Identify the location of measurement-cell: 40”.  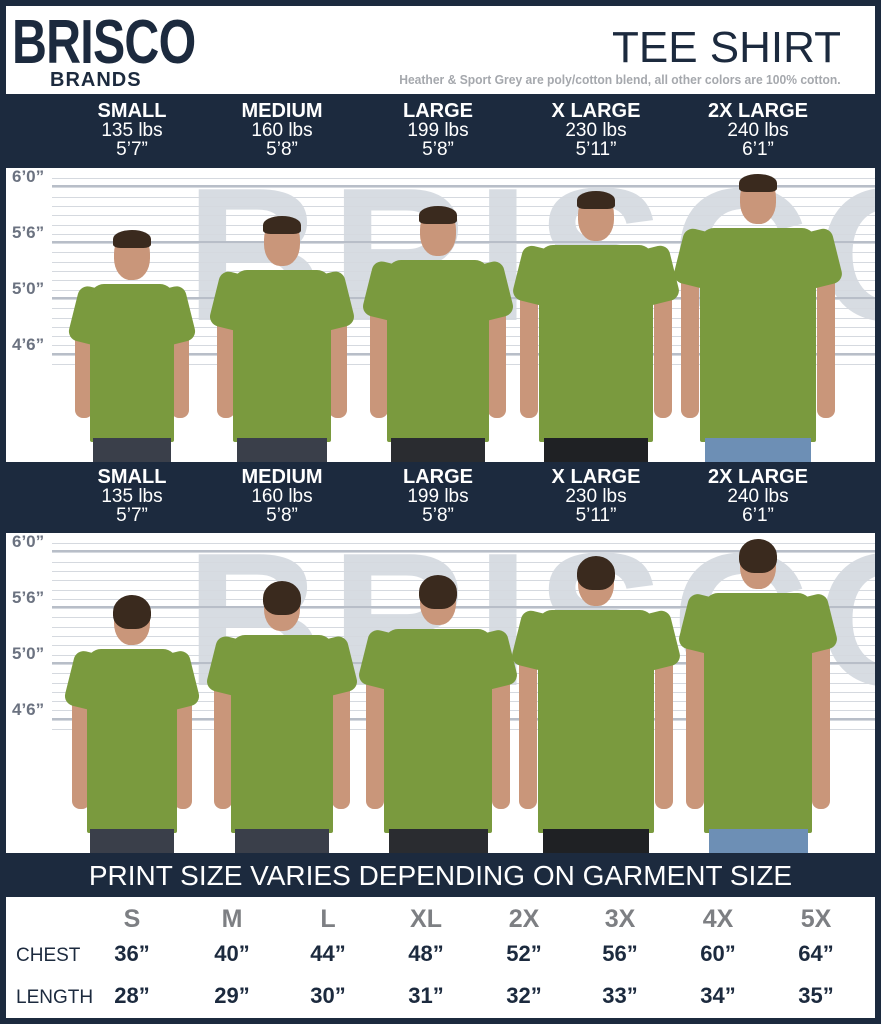
(232, 953).